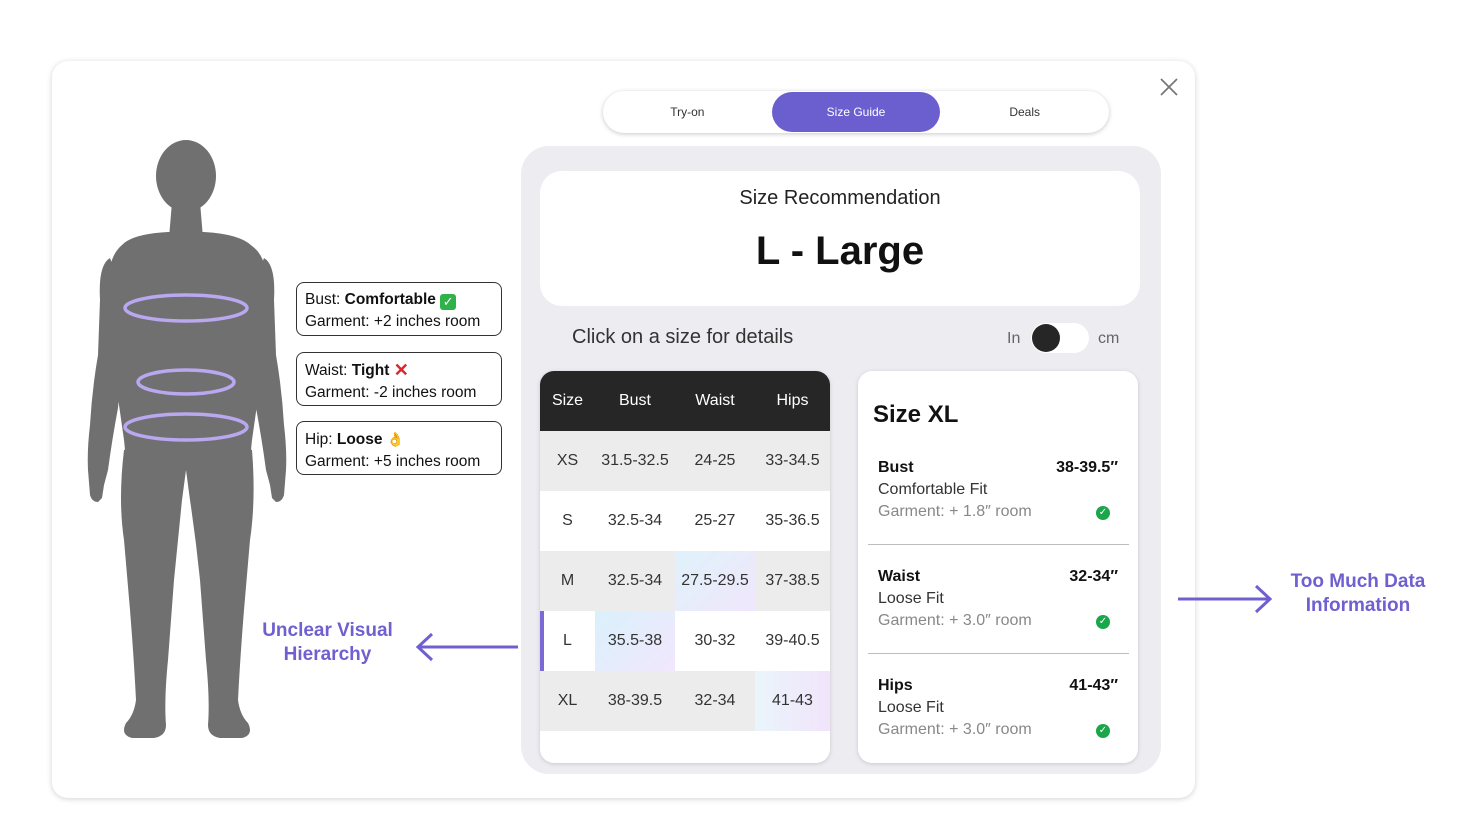 The image size is (1475, 840). I want to click on annotation-line: Hierarchy, so click(327, 654).